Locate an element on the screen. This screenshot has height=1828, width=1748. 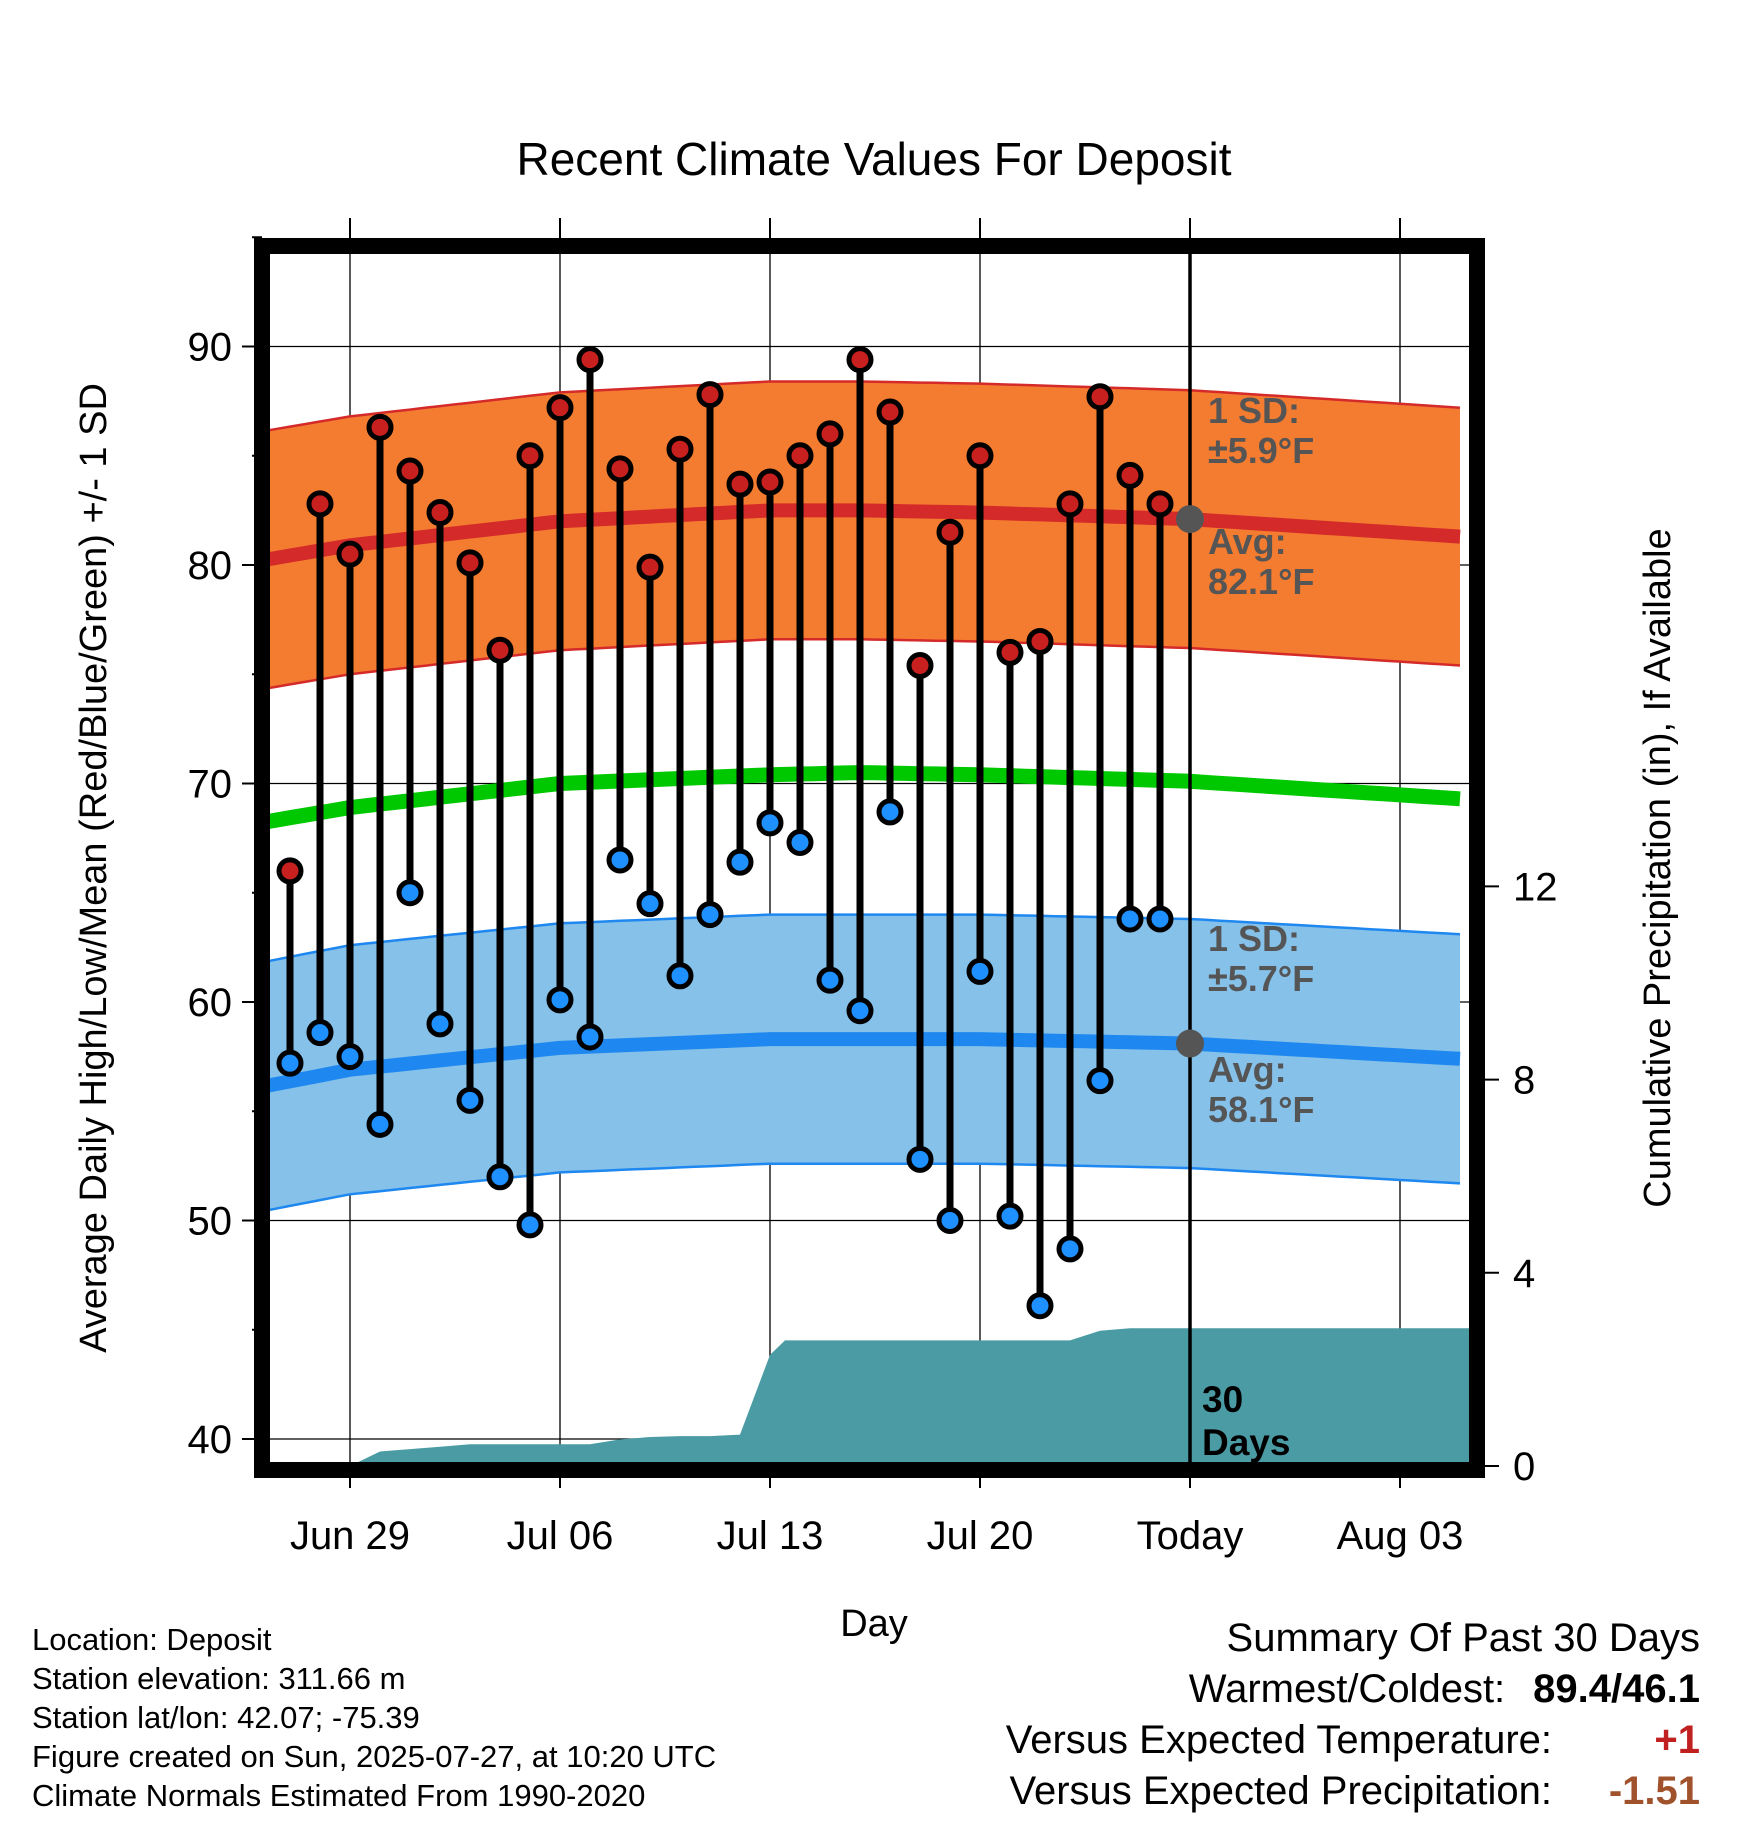
precip-label: Versus Expected Precipitation: is located at coordinates (1280, 1791).